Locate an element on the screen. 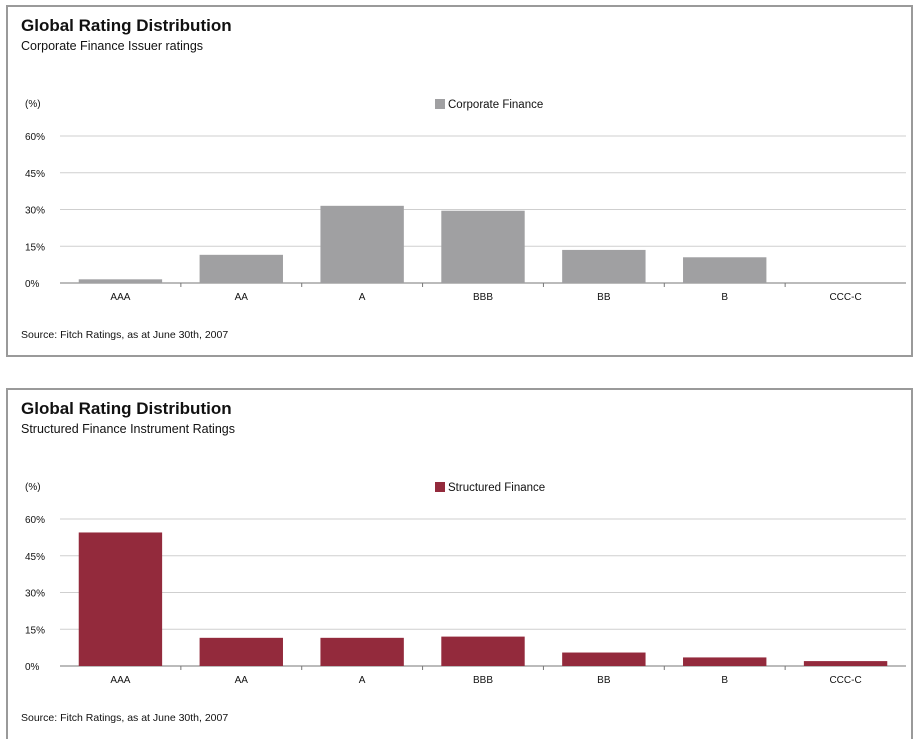  legend-label: Structured Finance is located at coordinates (496, 488).